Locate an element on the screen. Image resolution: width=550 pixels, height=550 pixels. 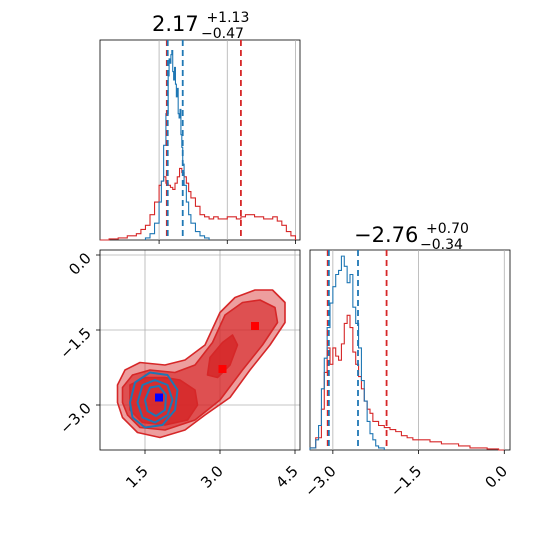
marginal-x-title-value: 2.17 is located at coordinates (175, 24).